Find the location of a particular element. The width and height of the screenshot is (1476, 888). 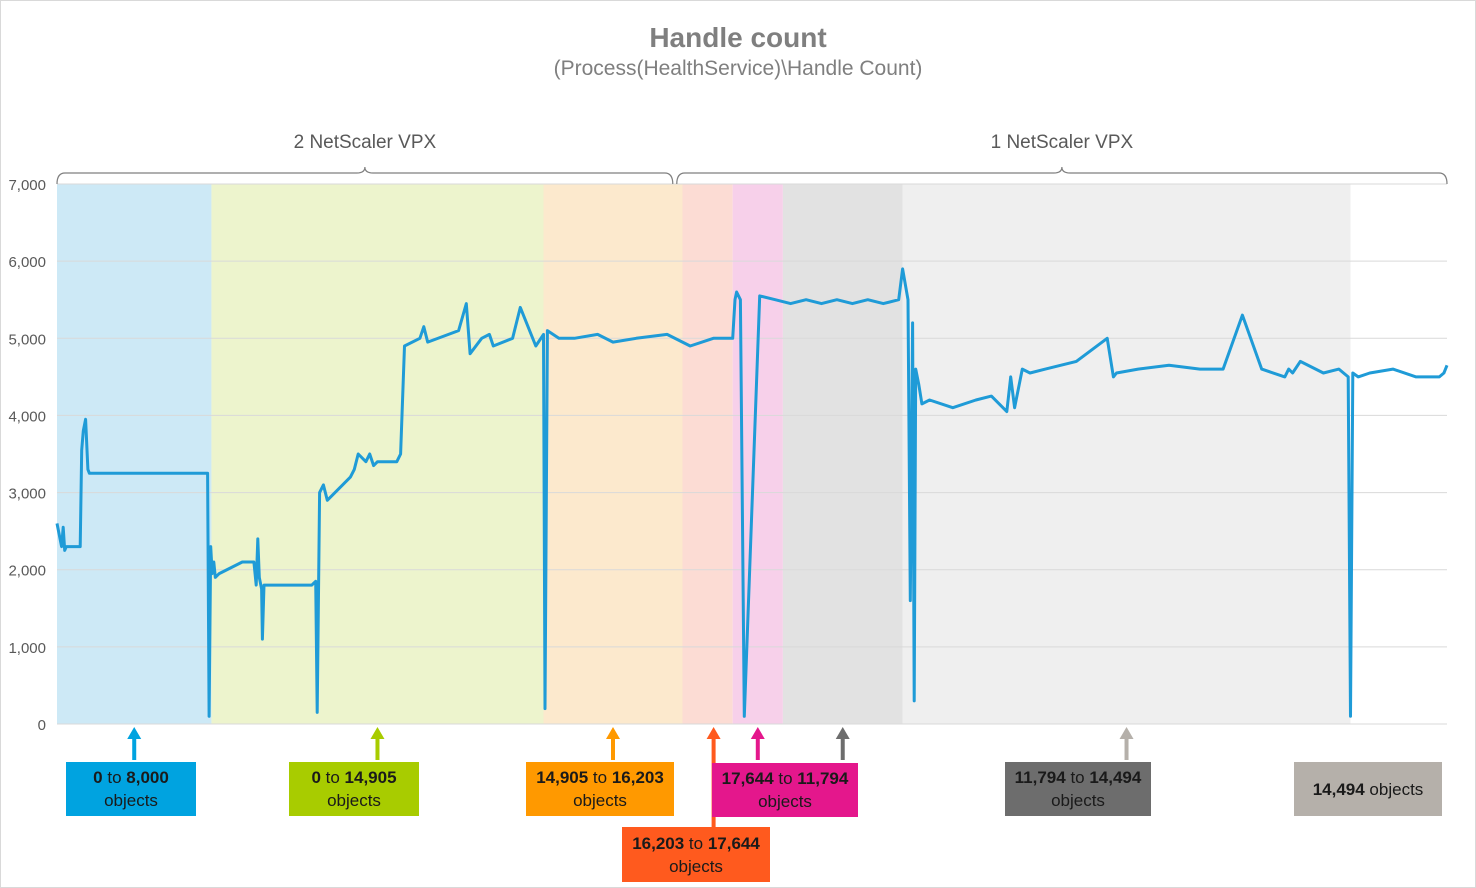

phase-band-p4 is located at coordinates (707, 454).